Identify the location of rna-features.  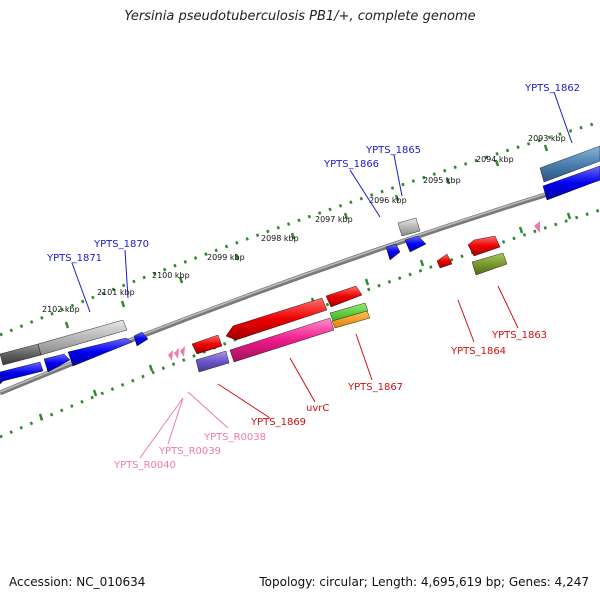
(354, 291).